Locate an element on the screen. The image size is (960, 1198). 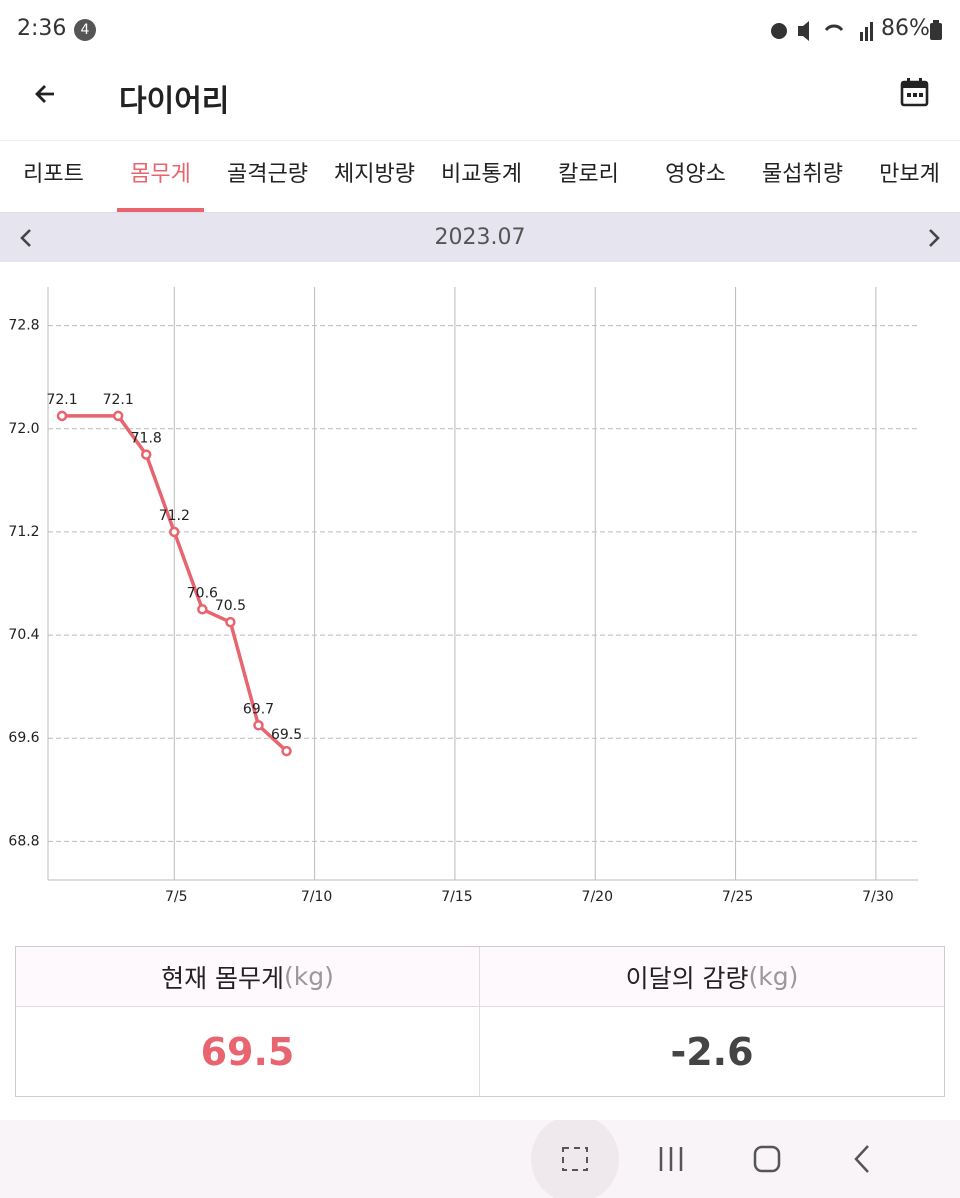
summary-value: -2.6 is located at coordinates (712, 1051).